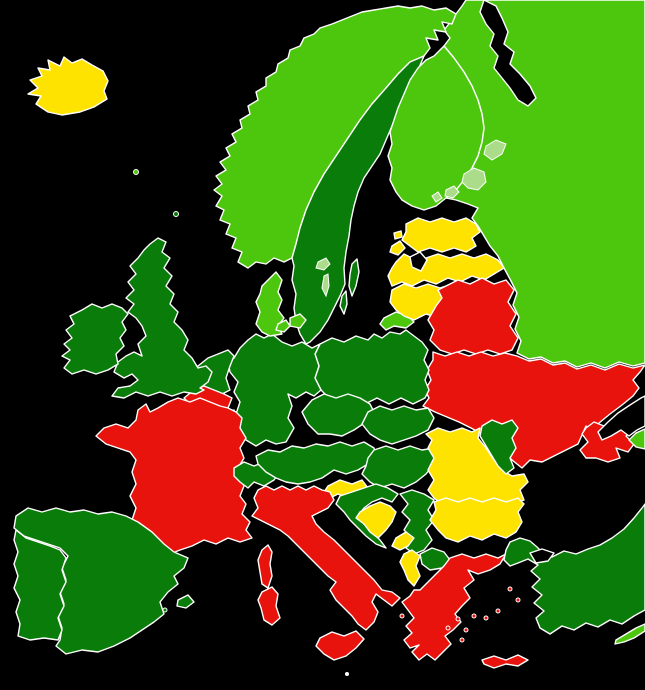 The width and height of the screenshot is (645, 690). Describe the element at coordinates (441, 235) in the screenshot. I see `country-estonia` at that location.